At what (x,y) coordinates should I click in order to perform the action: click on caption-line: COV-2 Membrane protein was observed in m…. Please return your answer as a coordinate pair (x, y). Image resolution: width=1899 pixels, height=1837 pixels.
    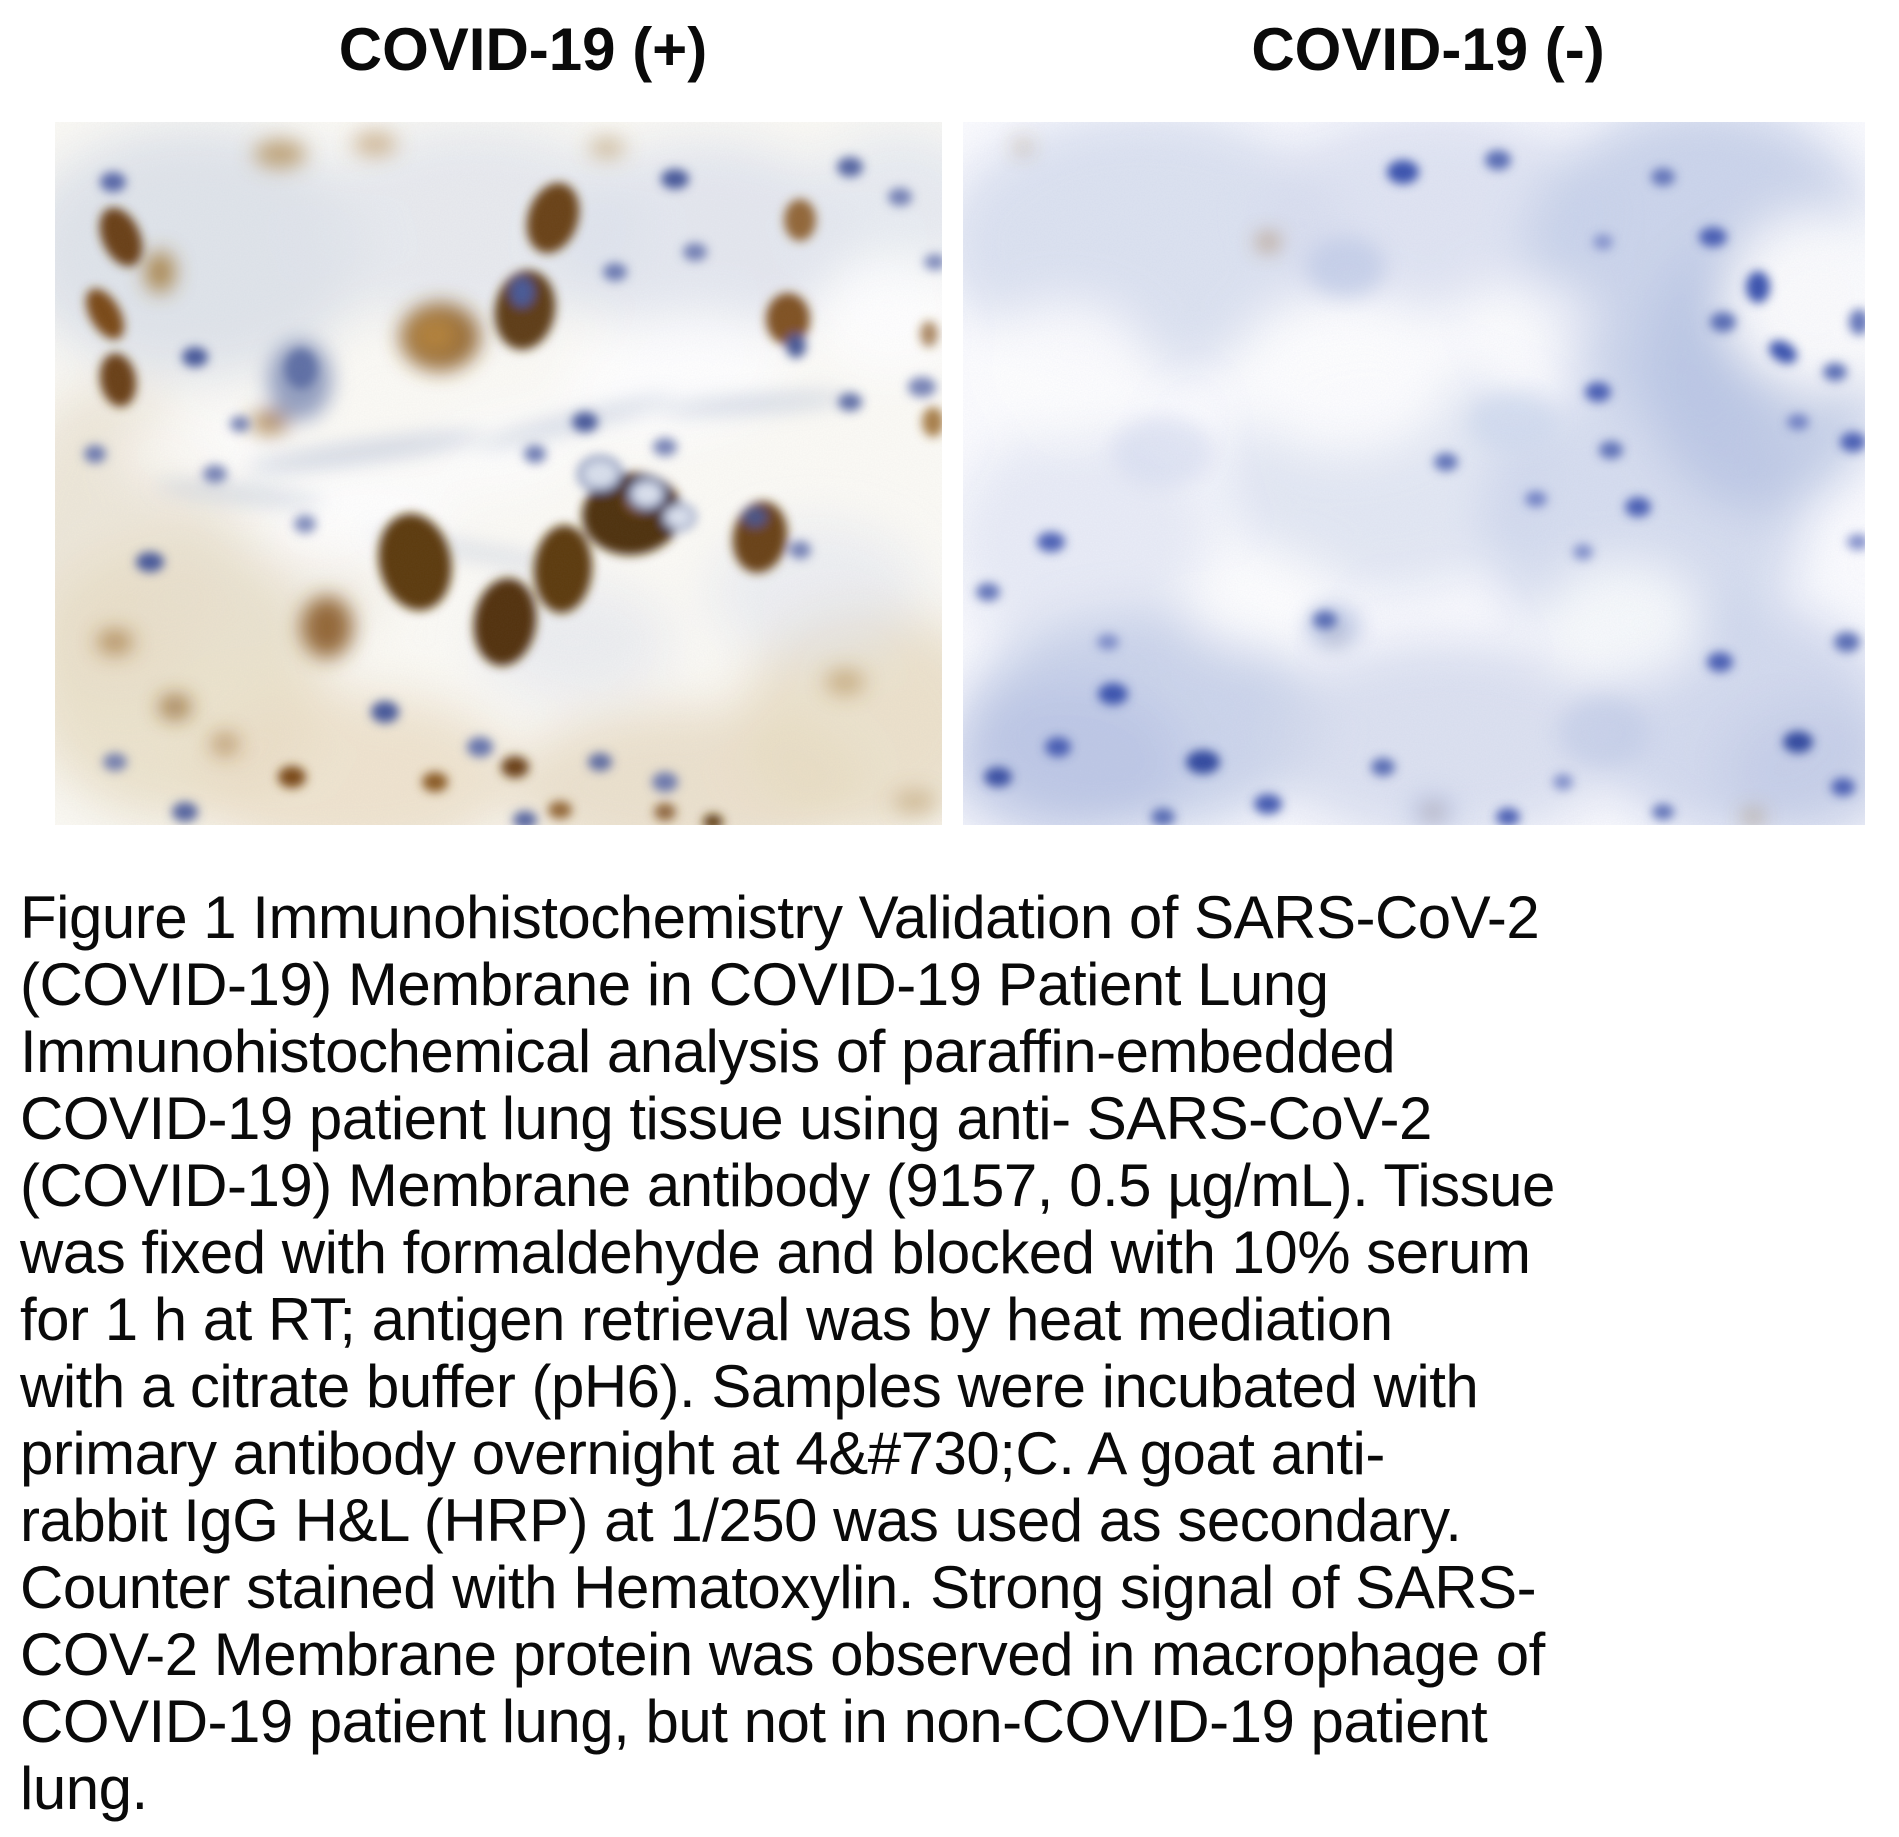
    Looking at the image, I should click on (782, 1654).